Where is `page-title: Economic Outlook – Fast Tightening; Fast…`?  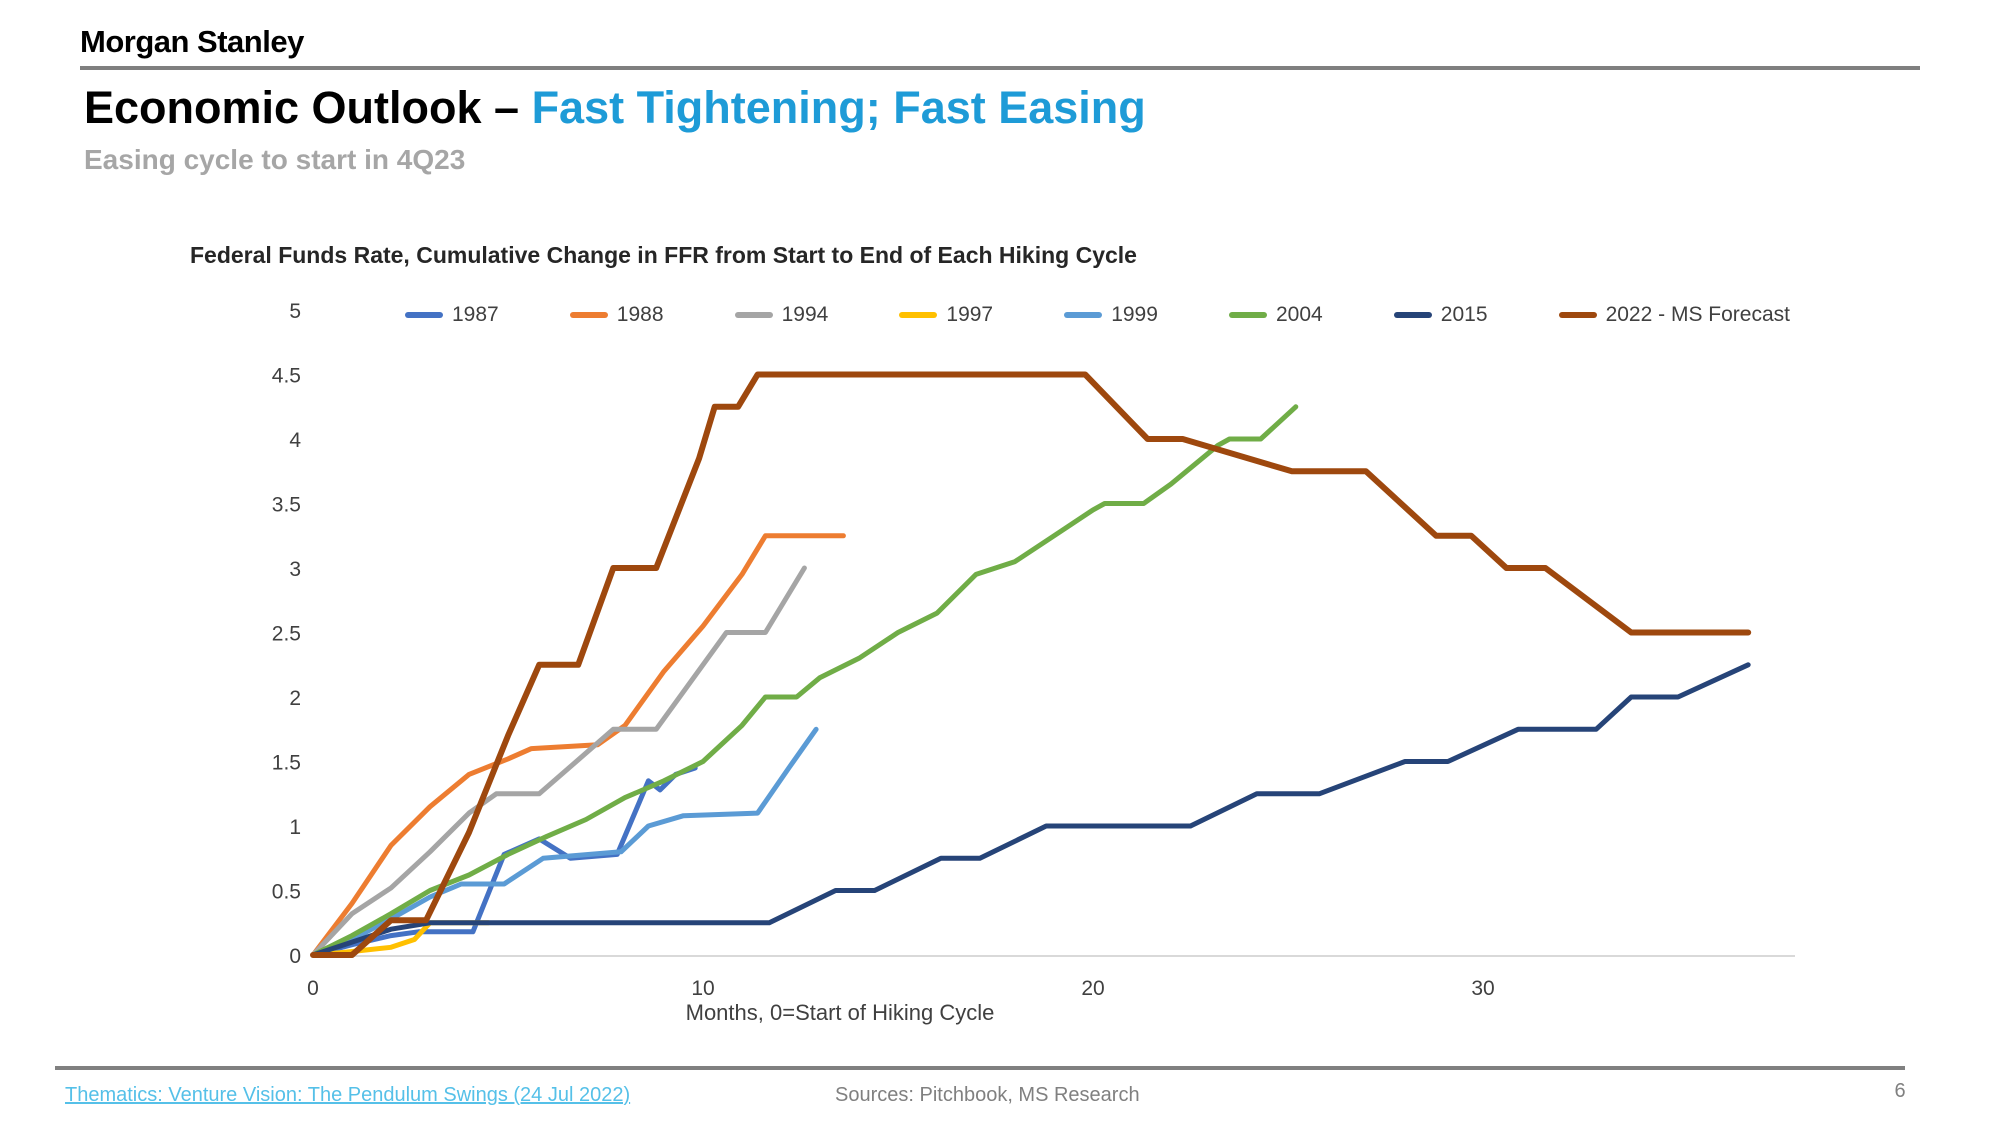
page-title: Economic Outlook – Fast Tightening; Fast… is located at coordinates (615, 108).